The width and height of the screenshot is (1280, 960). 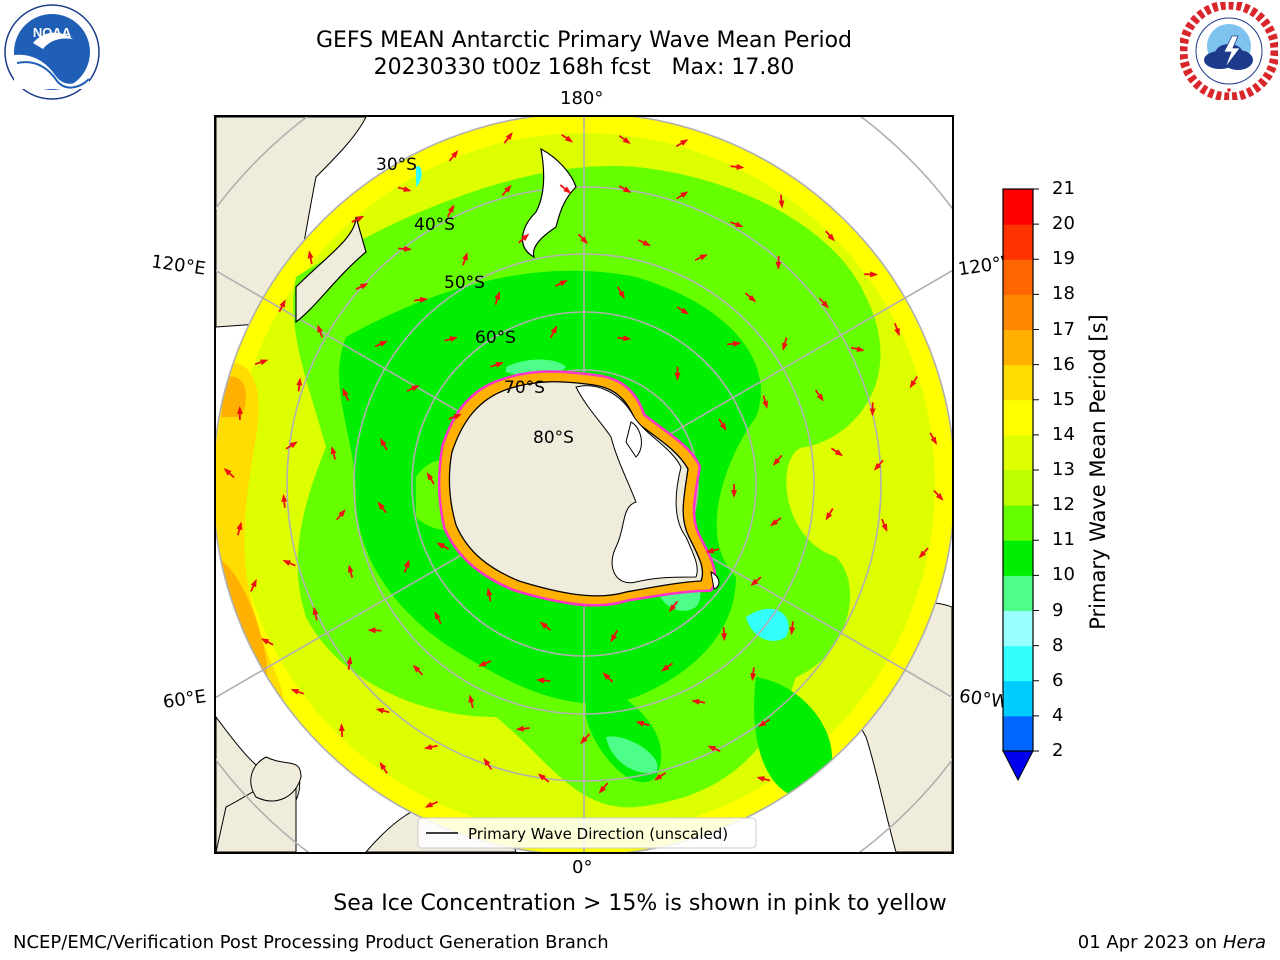 I want to click on nws-logo, so click(x=1229, y=51).